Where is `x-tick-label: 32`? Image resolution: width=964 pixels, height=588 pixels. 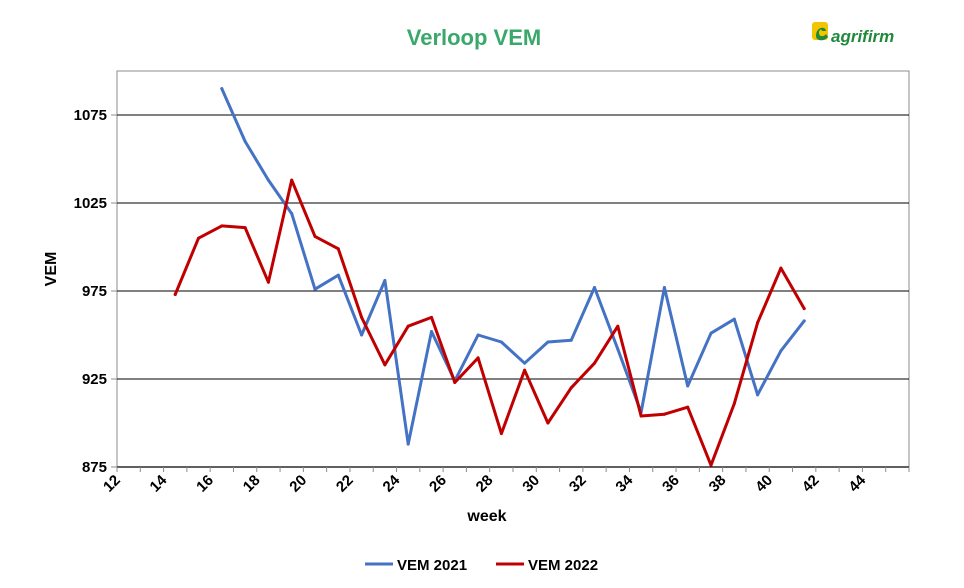 x-tick-label: 32 is located at coordinates (578, 484).